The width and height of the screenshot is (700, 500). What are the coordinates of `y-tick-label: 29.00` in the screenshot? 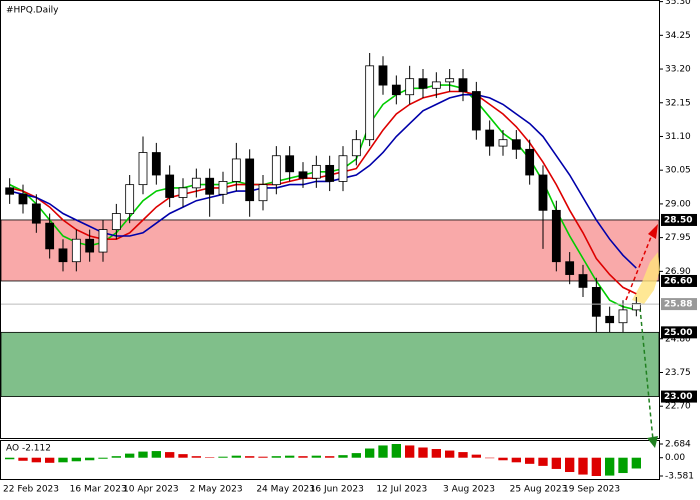 It's located at (678, 204).